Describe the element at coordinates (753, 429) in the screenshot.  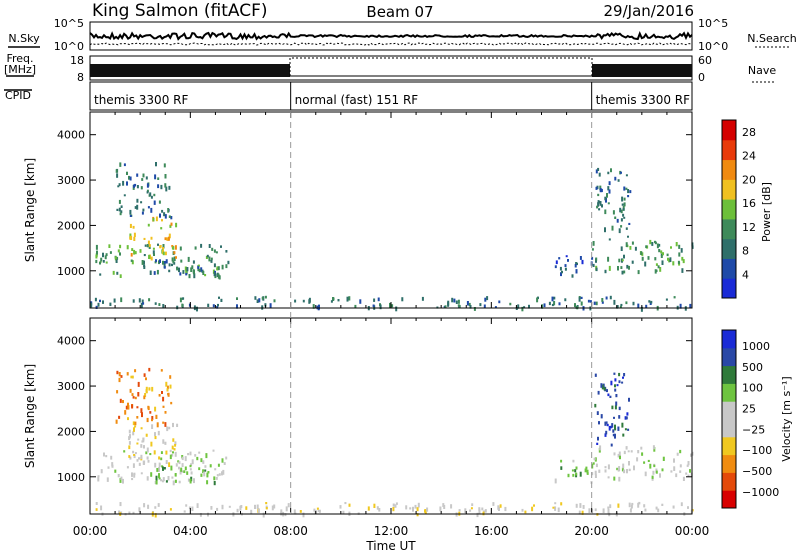
I see `colorbar-tick-label: −25` at that location.